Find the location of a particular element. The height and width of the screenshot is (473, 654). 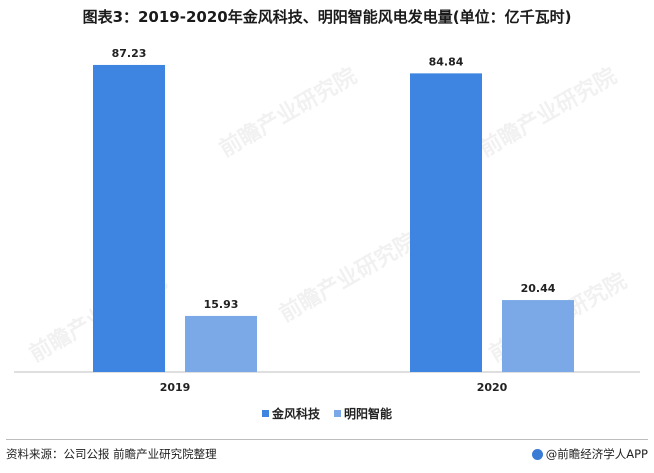

brand-credit: @前瞻经济学人APP is located at coordinates (589, 454).